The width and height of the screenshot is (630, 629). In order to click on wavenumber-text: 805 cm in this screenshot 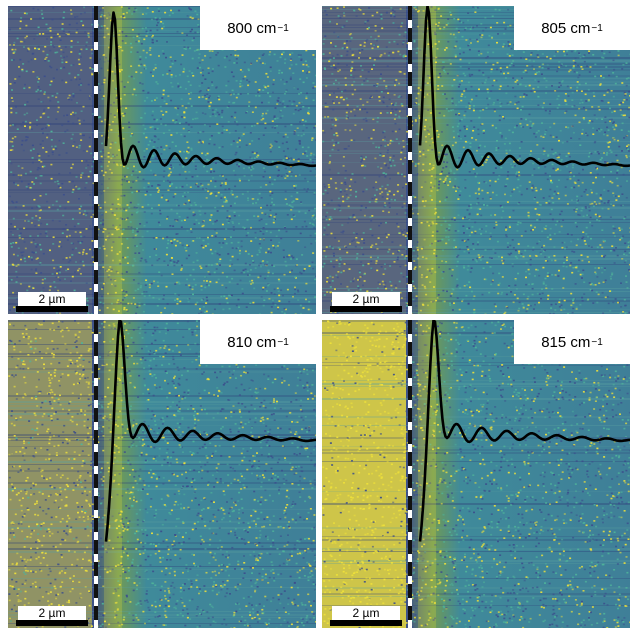, I will do `click(566, 28)`.